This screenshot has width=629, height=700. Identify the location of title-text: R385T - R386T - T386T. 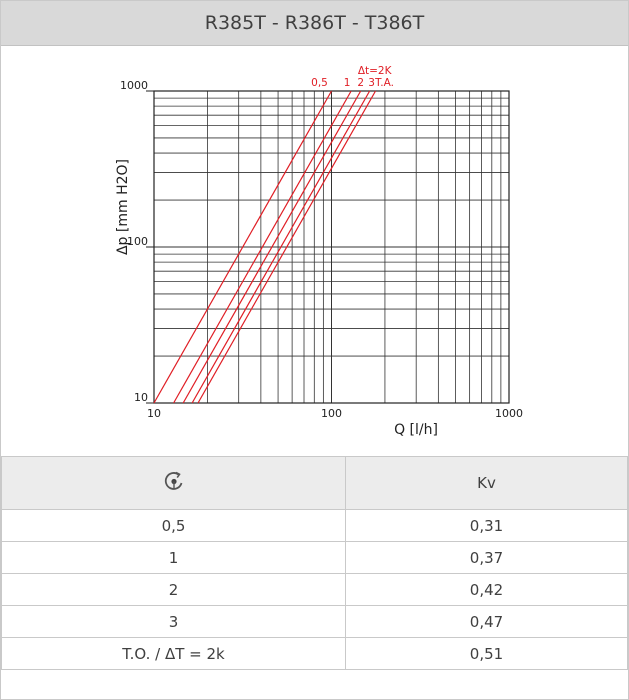
(314, 23).